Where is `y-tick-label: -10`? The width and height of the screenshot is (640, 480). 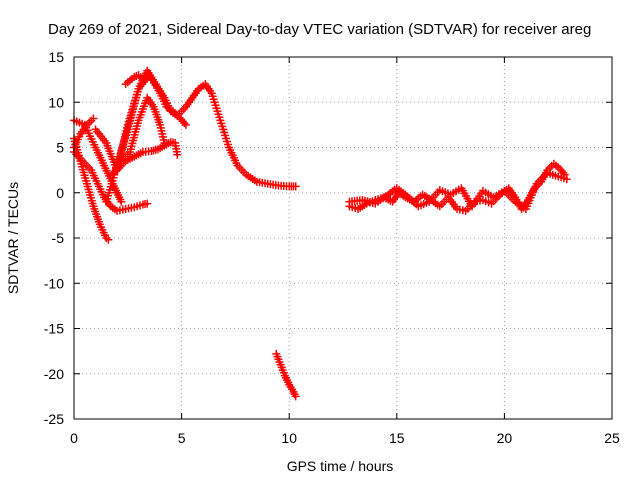
y-tick-label: -10 is located at coordinates (54, 283).